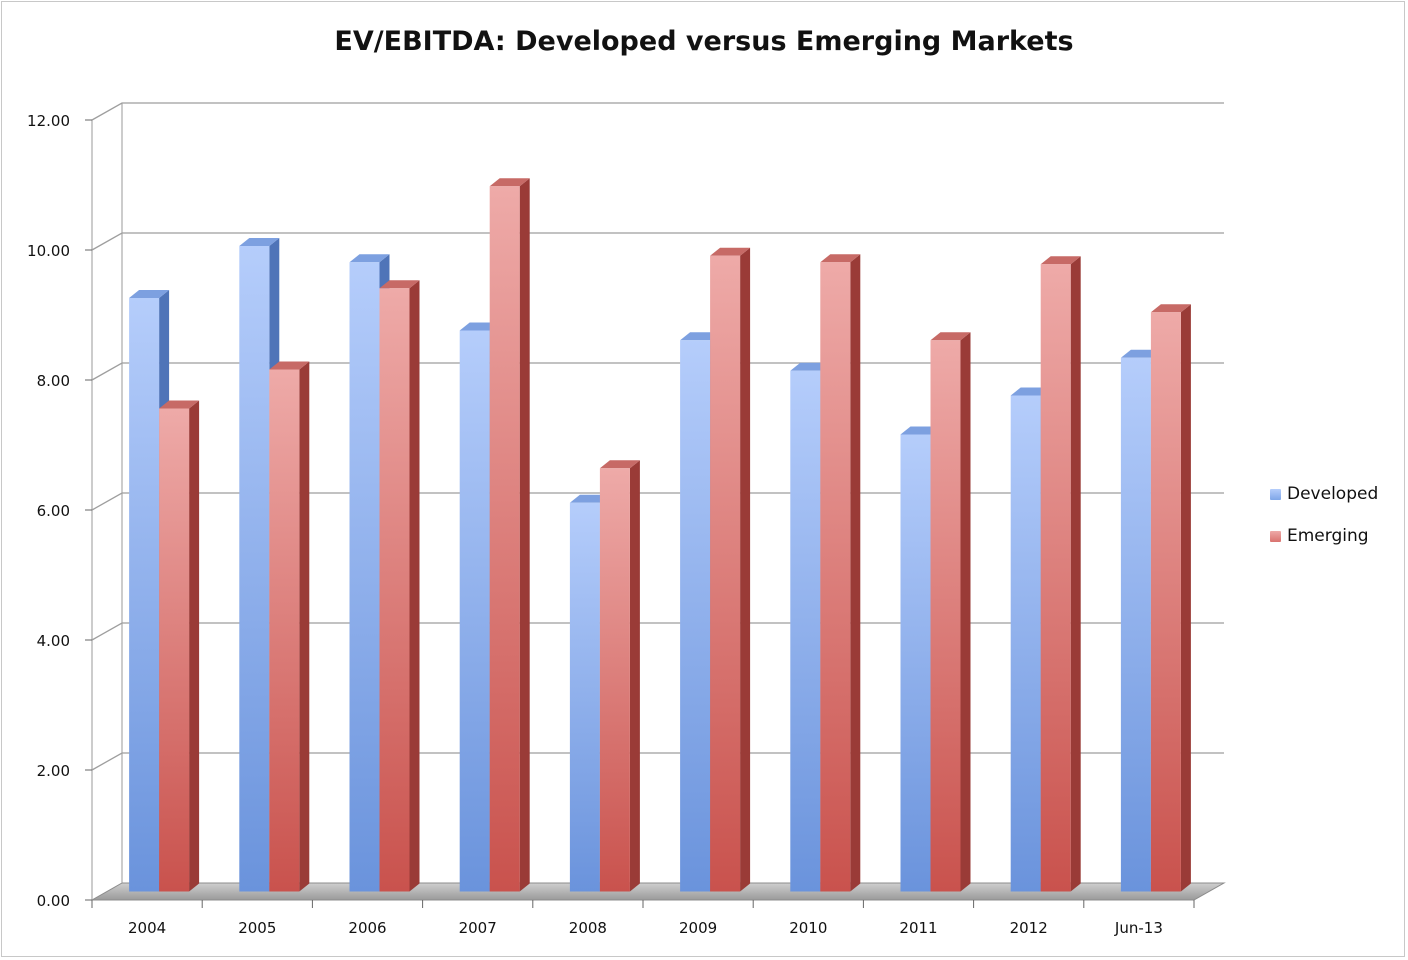 This screenshot has width=1408, height=960. I want to click on legend-label-emerging: Emerging, so click(1328, 536).